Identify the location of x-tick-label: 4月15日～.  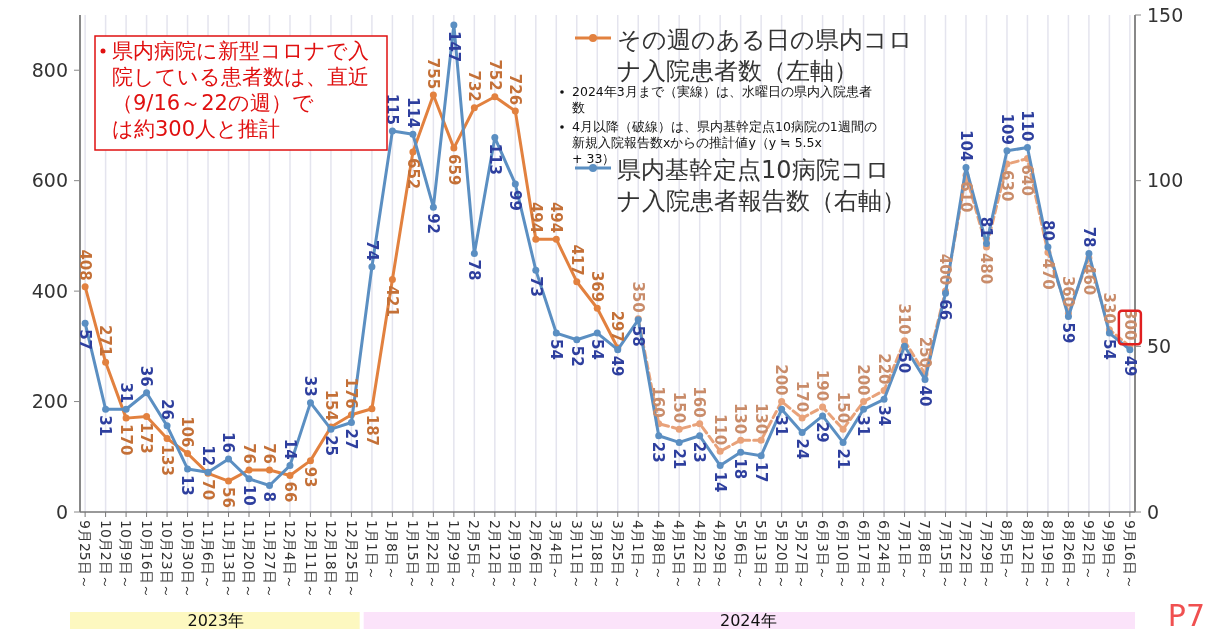
(679, 554).